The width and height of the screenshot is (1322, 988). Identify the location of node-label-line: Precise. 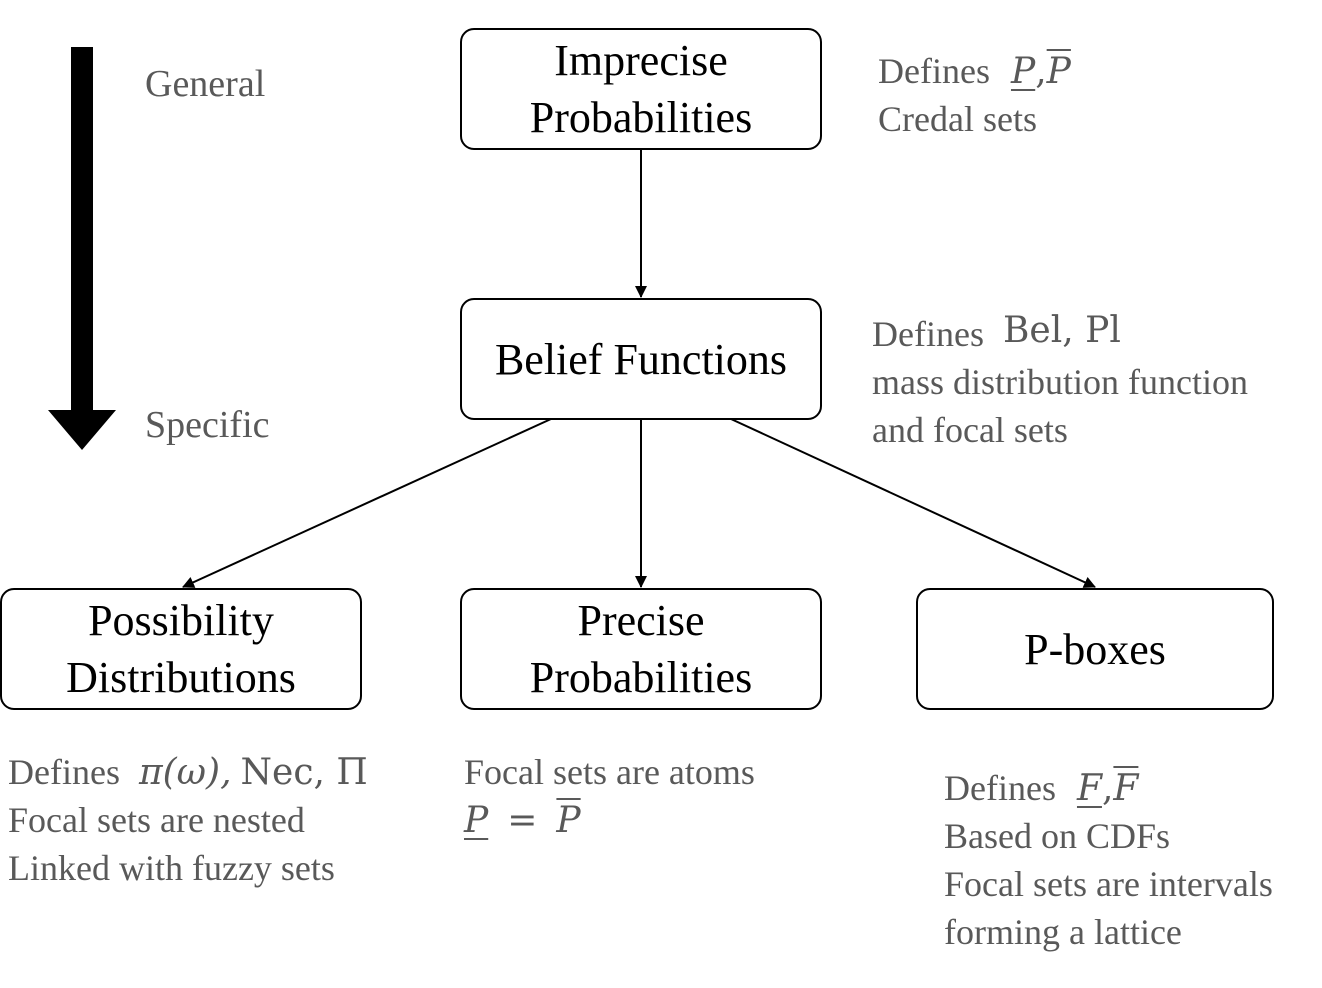
(641, 620).